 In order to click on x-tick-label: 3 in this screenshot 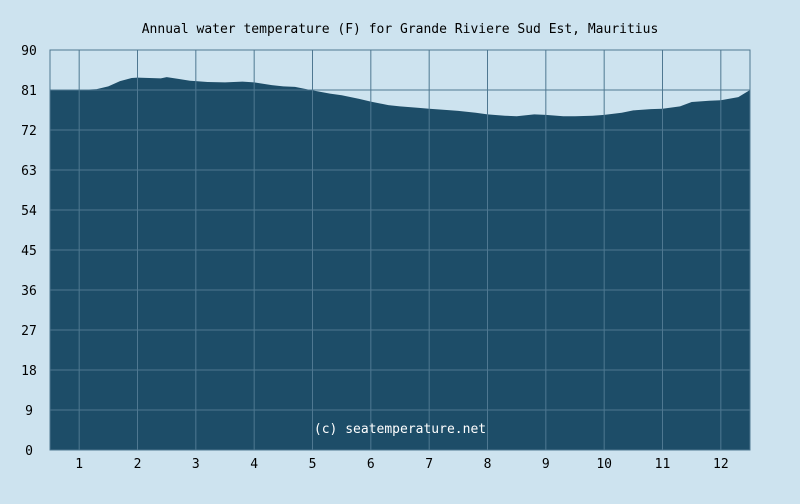, I will do `click(196, 464)`.